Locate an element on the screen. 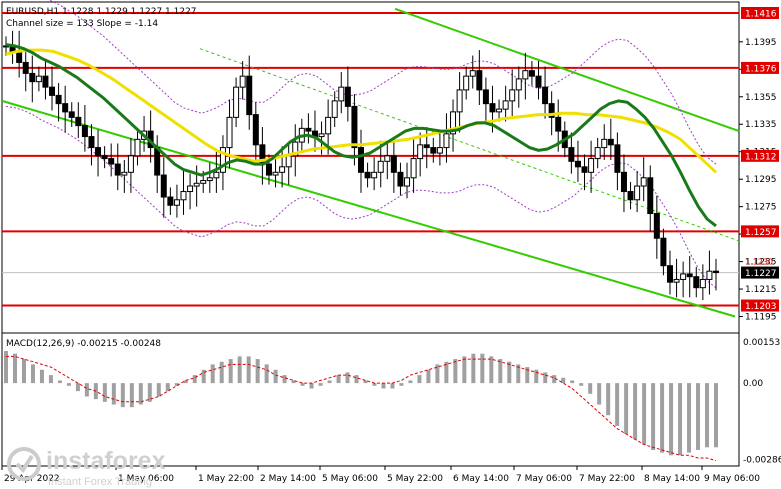 This screenshot has height=489, width=781. time-tick-label: 2 May 14:00 is located at coordinates (288, 479).